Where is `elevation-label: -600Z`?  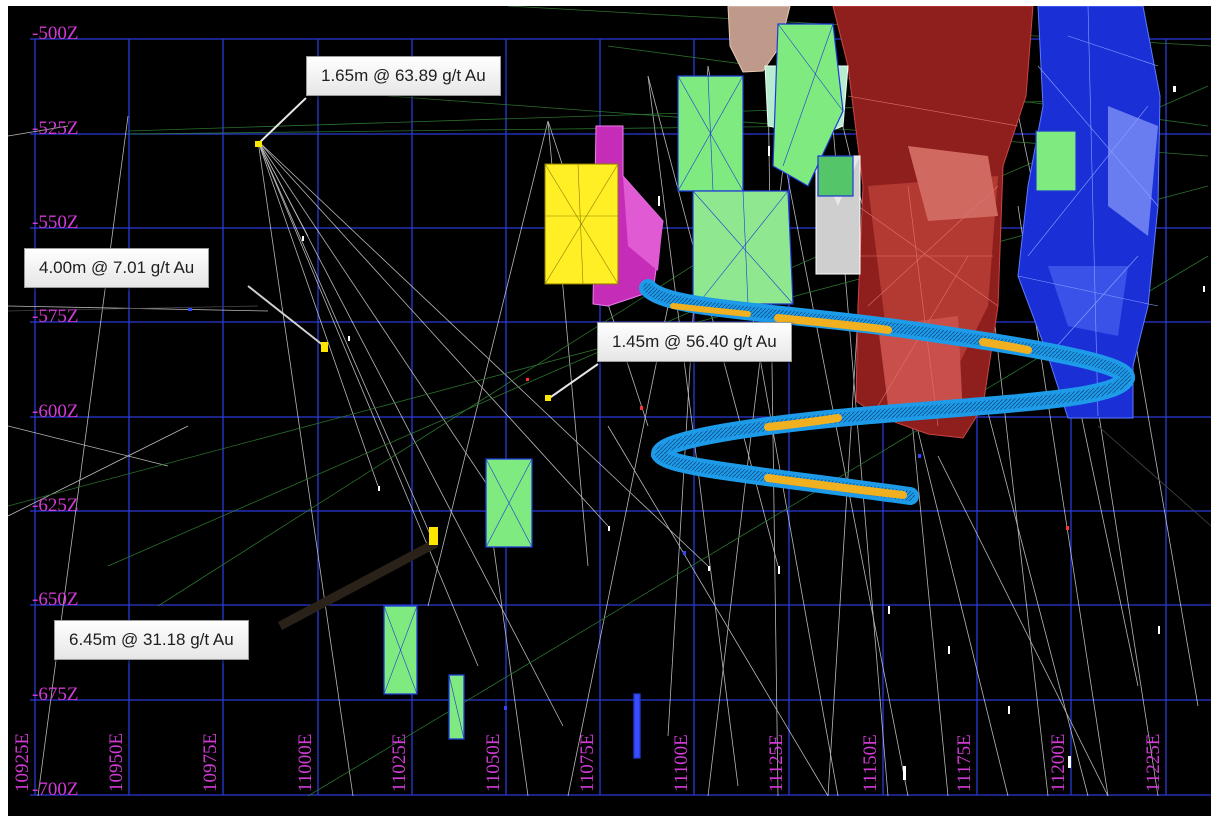 elevation-label: -600Z is located at coordinates (55, 411).